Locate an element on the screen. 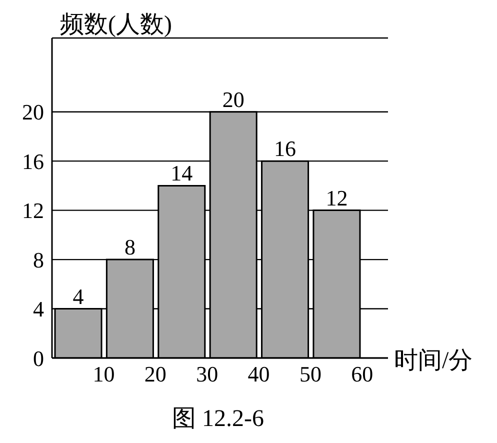 The height and width of the screenshot is (443, 497). y-tick-label: 12 is located at coordinates (33, 211).